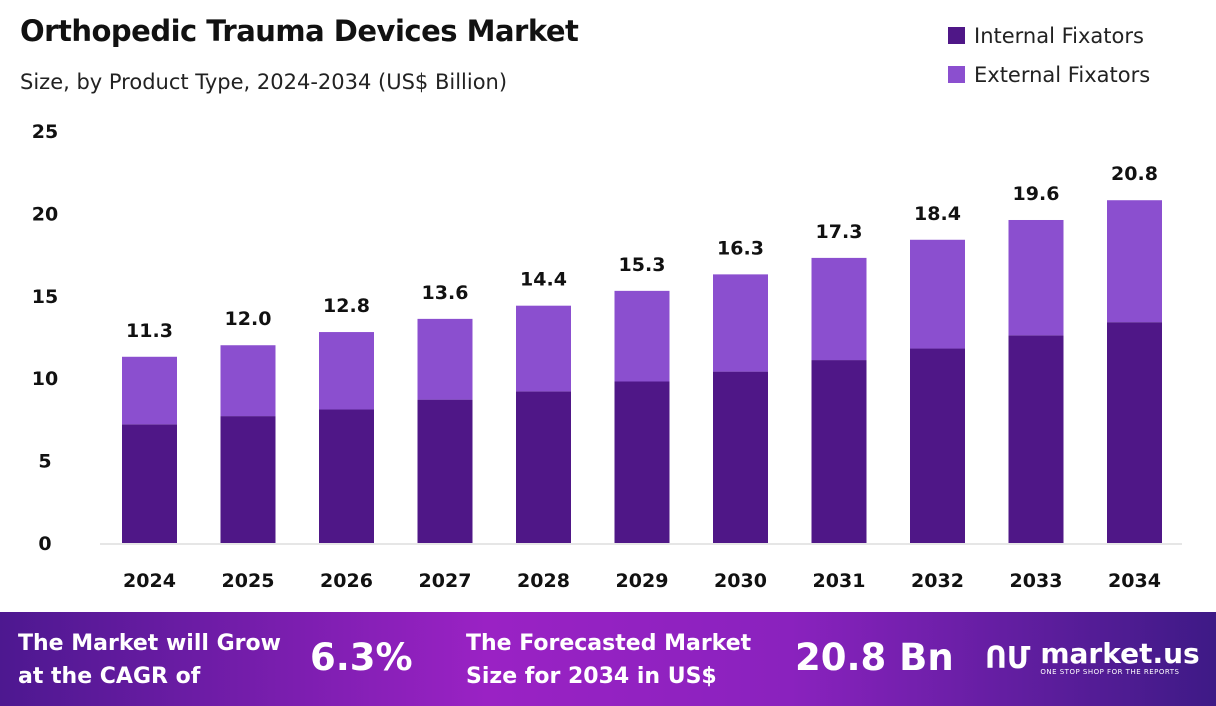 The image size is (1216, 706). Describe the element at coordinates (45, 297) in the screenshot. I see `y-tick-label: 15` at that location.